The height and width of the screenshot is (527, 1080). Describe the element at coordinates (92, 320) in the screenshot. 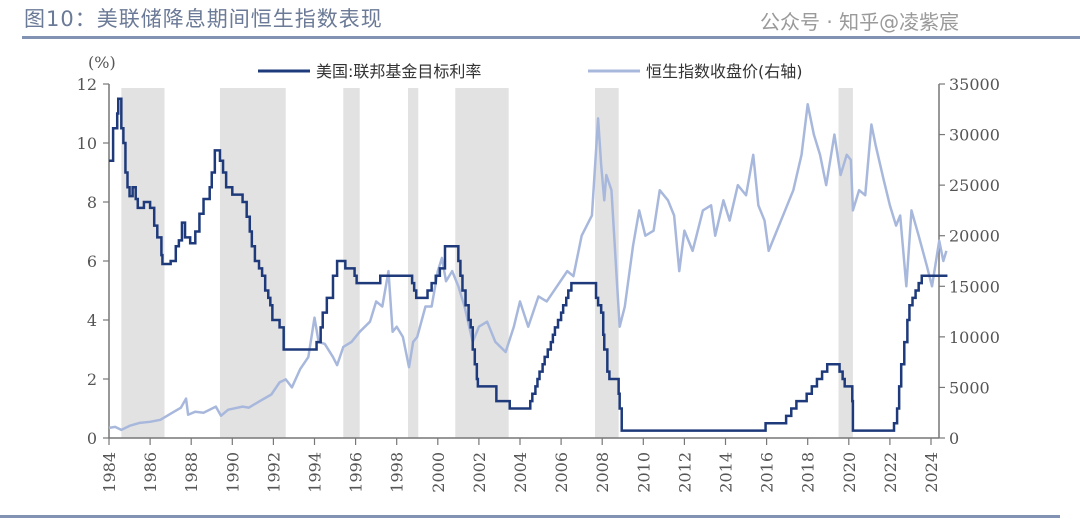

I see `left-axis-tick-label: 4` at that location.